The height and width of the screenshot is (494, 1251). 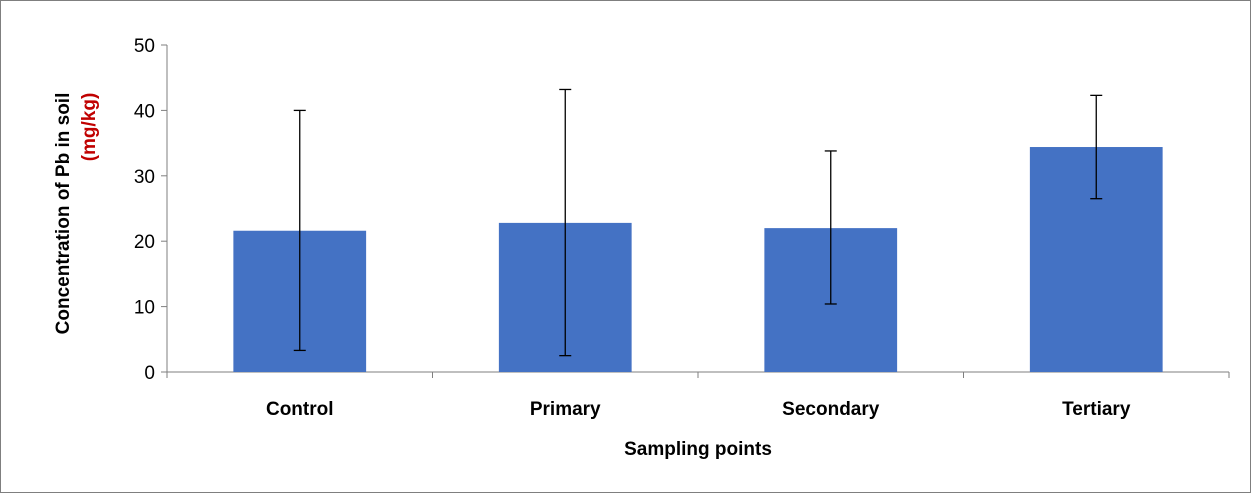 What do you see at coordinates (831, 409) in the screenshot?
I see `category-label-secondary: Secondary` at bounding box center [831, 409].